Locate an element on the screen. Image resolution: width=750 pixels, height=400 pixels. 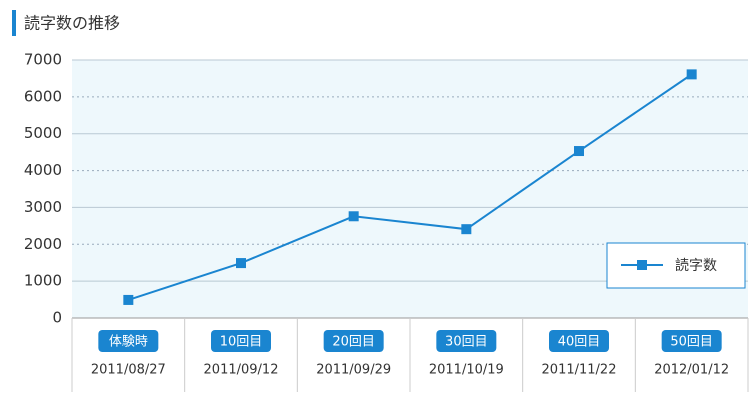
x-tick-label: 10回目 is located at coordinates (241, 342).